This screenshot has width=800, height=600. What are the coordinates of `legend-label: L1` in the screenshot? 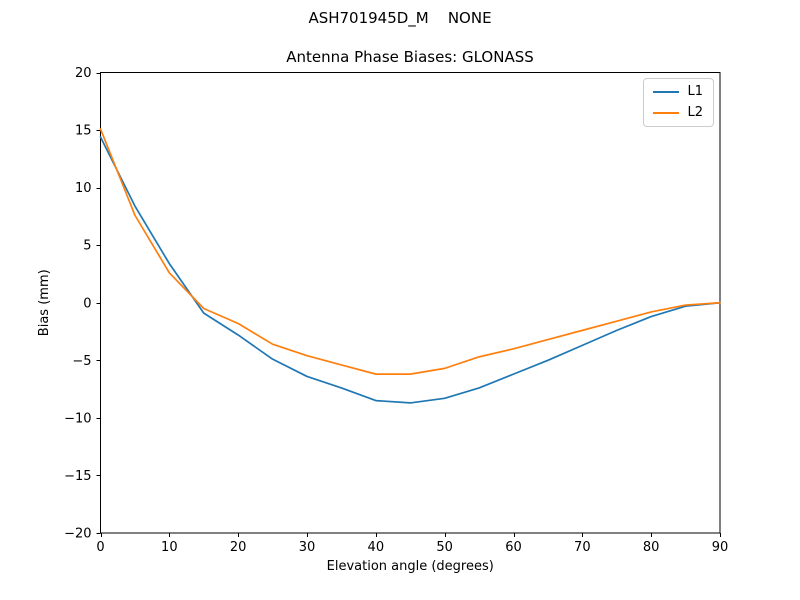 It's located at (695, 91).